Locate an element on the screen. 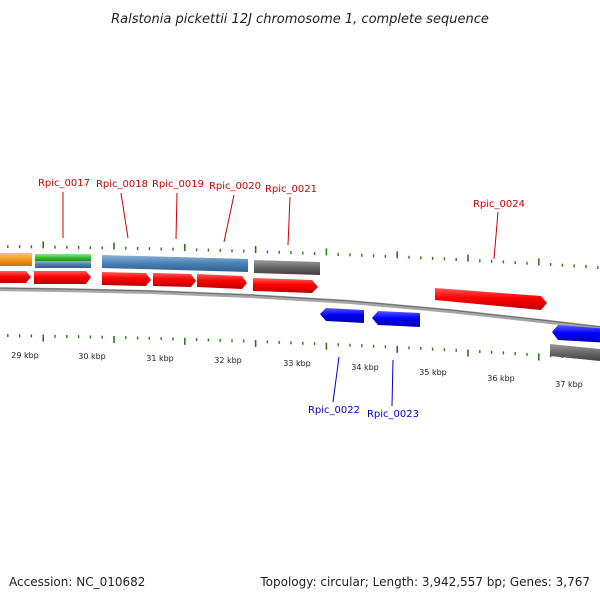  chromosome-backbone is located at coordinates (300, 308).